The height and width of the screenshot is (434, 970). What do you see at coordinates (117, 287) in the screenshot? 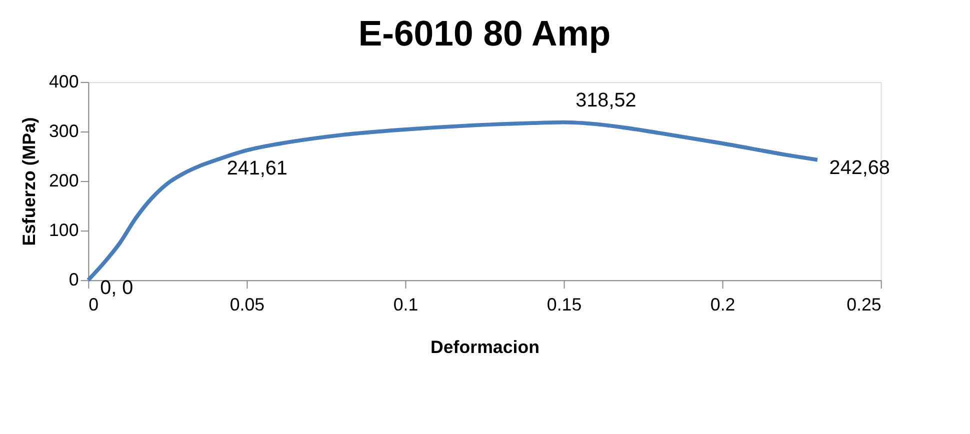
I see `data-label: 0, 0` at bounding box center [117, 287].